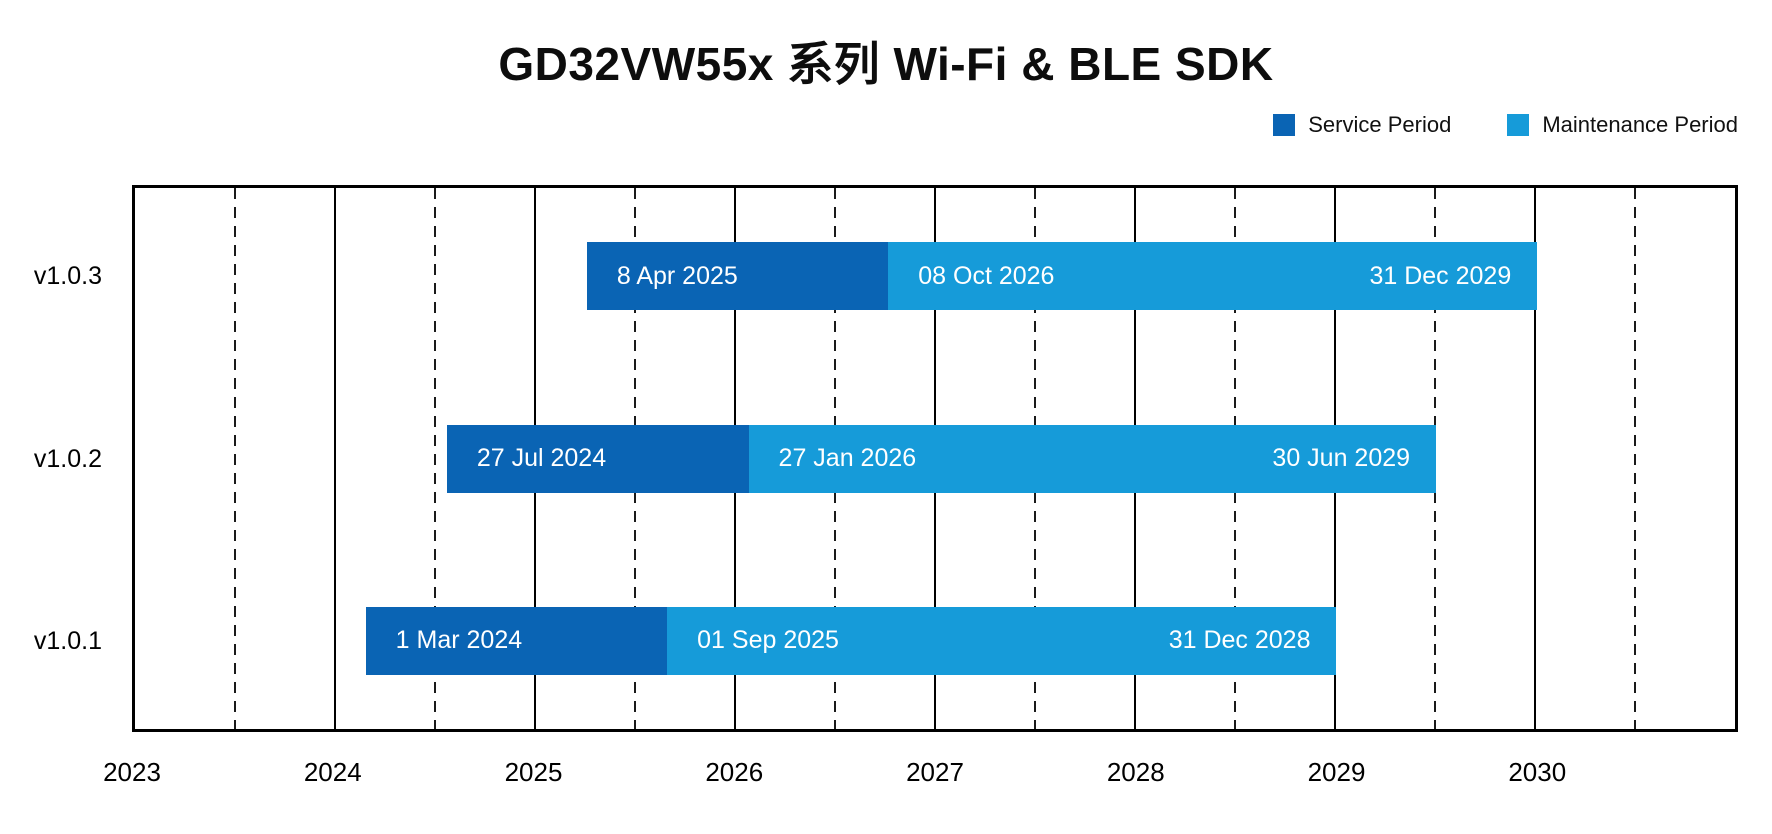 This screenshot has width=1772, height=834. Describe the element at coordinates (1518, 125) in the screenshot. I see `legend-swatch-maintenance` at that location.